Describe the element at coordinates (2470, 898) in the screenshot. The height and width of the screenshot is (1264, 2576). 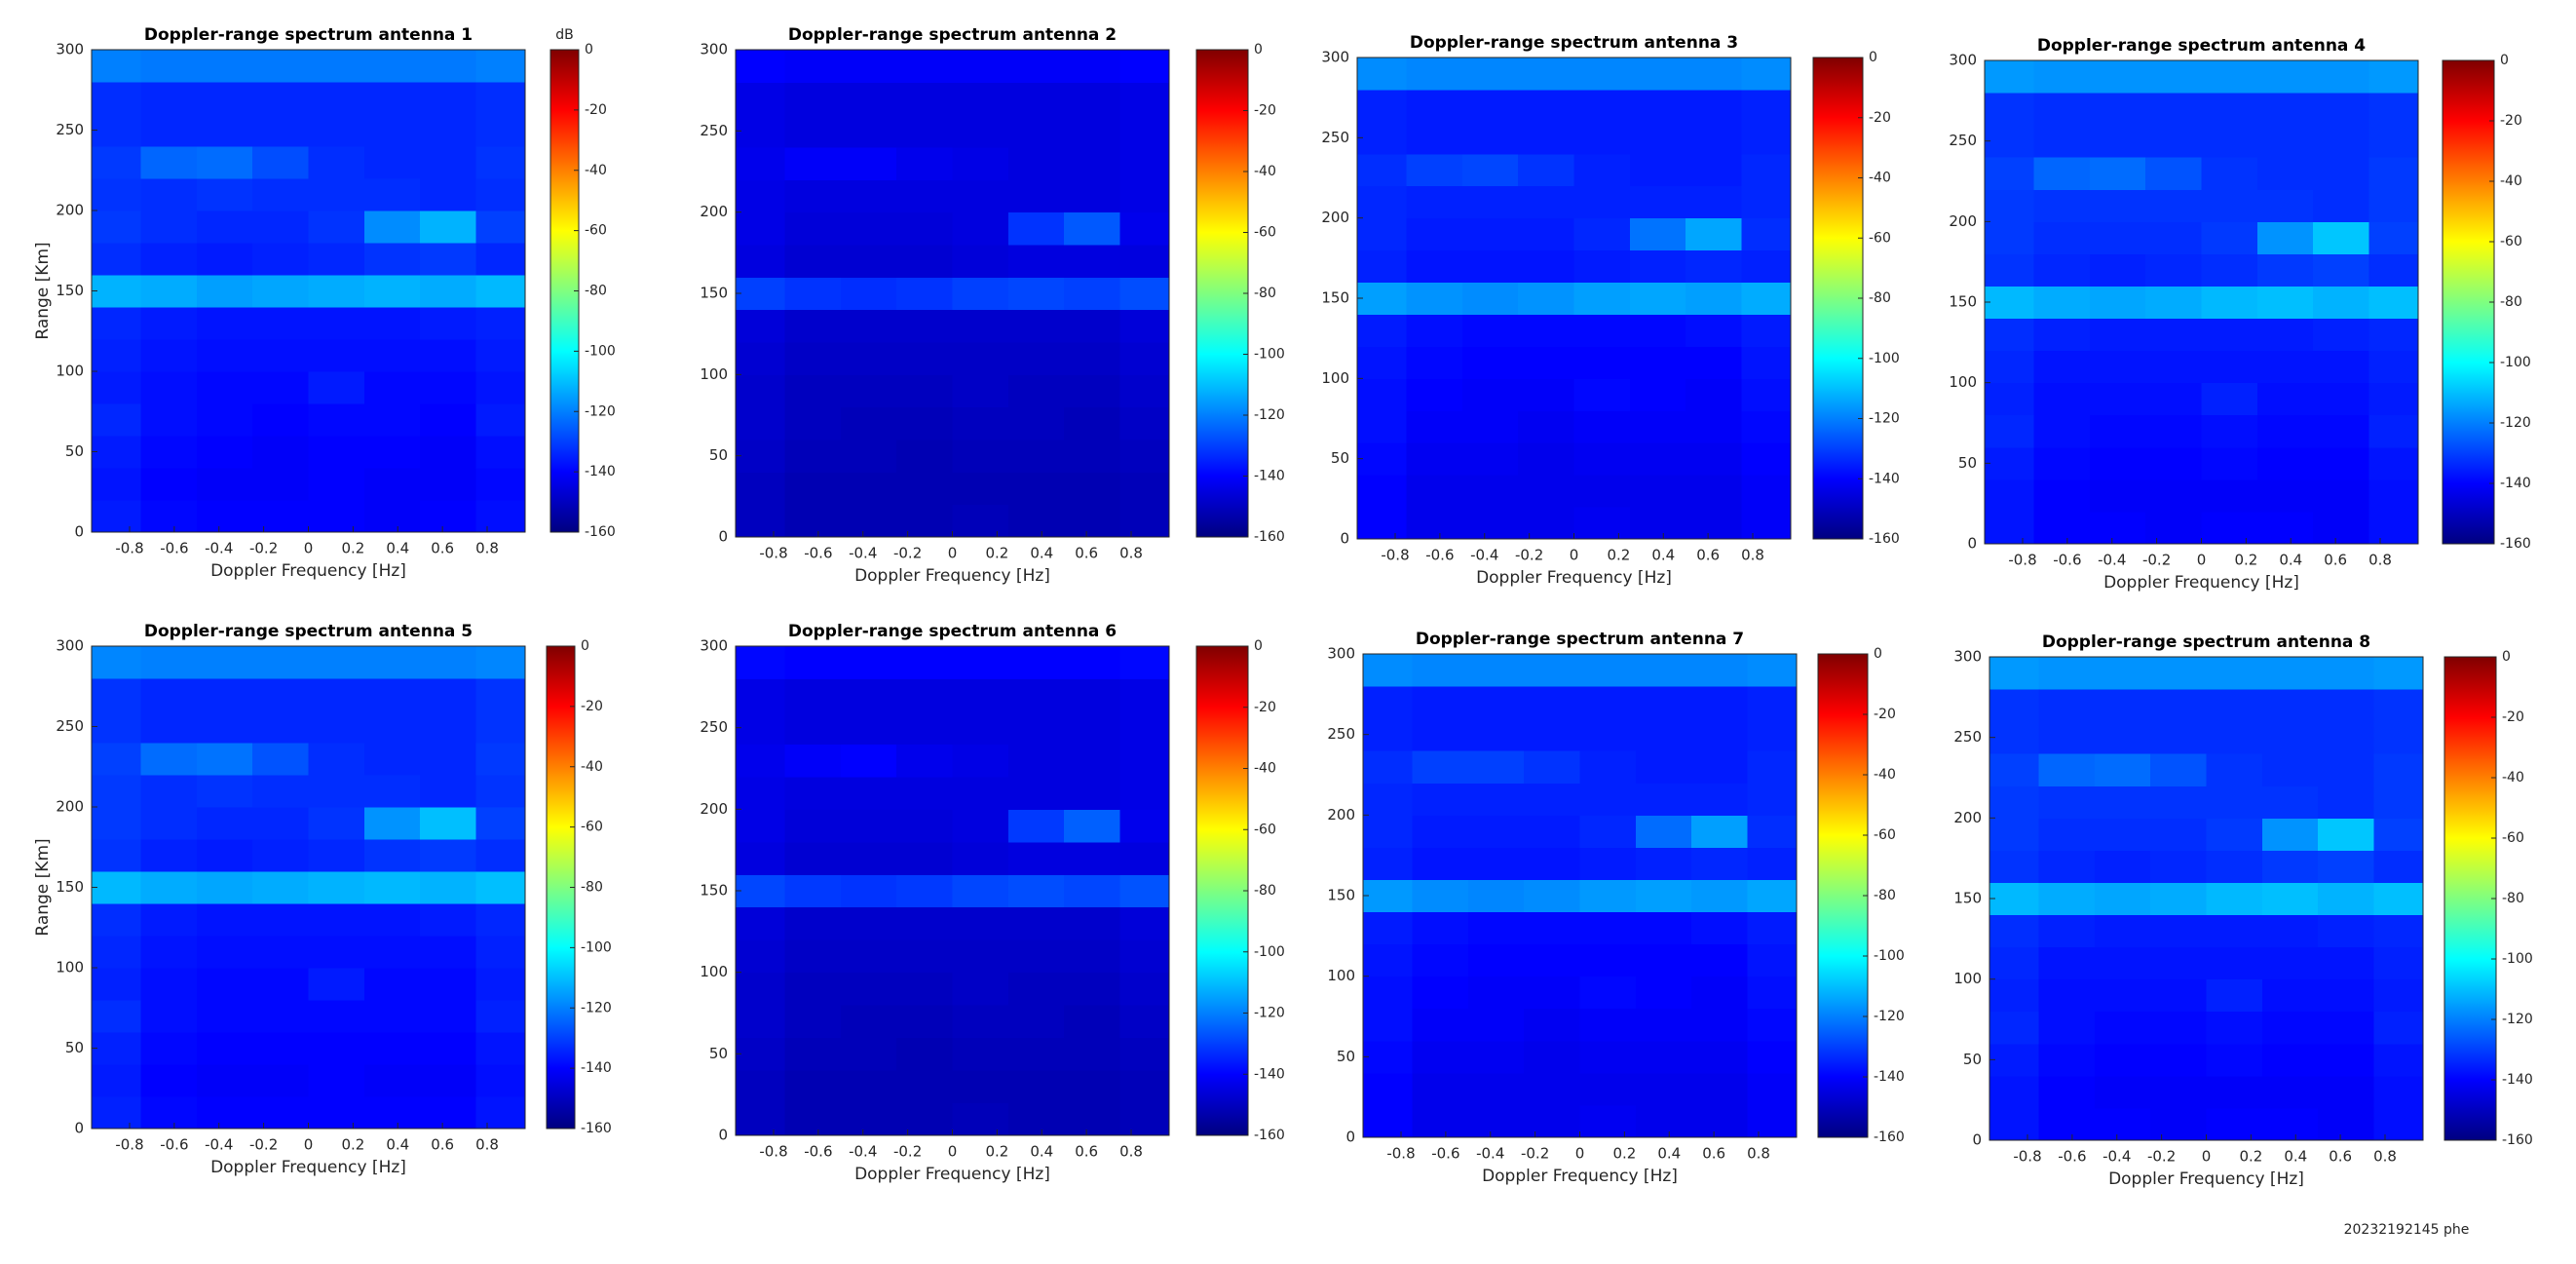
I see `colorbar` at that location.